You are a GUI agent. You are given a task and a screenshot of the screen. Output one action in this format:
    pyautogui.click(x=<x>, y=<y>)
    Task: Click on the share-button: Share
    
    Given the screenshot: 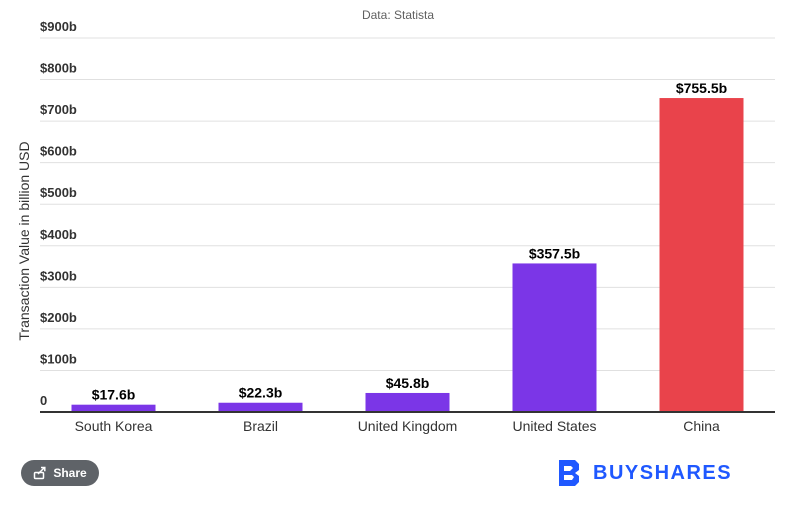 What is the action you would take?
    pyautogui.click(x=60, y=473)
    